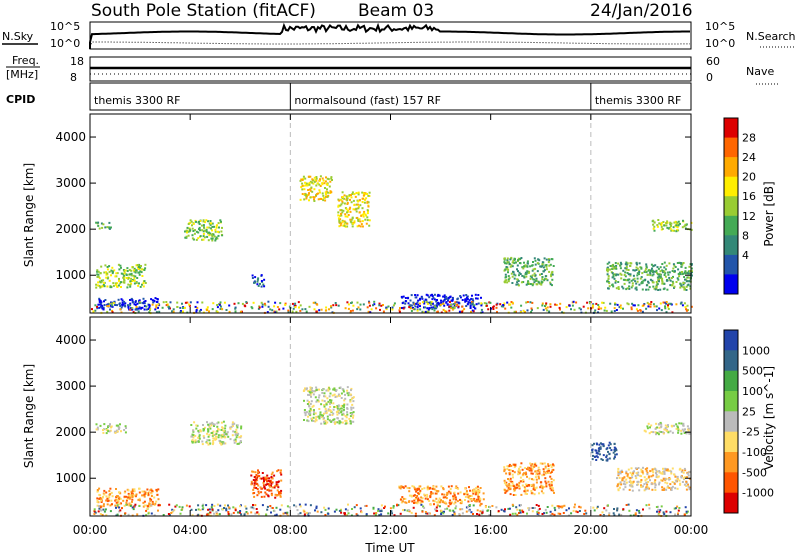 The image size is (800, 554). Describe the element at coordinates (591, 530) in the screenshot. I see `x-tick-label: 20:00` at that location.